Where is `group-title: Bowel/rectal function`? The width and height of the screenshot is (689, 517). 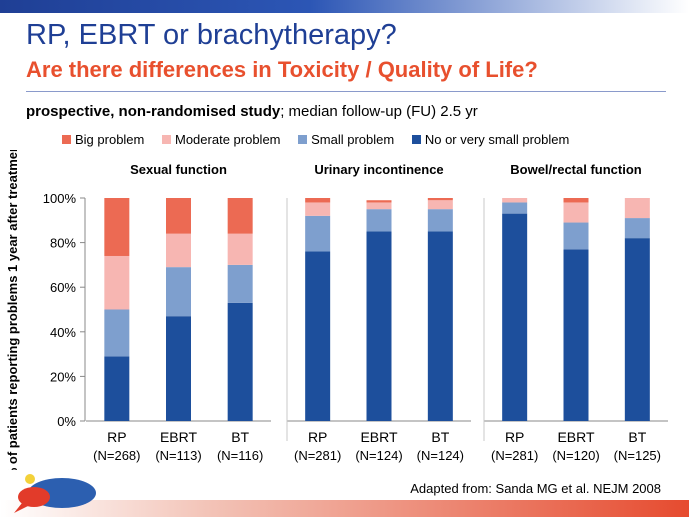 group-title: Bowel/rectal function is located at coordinates (576, 169).